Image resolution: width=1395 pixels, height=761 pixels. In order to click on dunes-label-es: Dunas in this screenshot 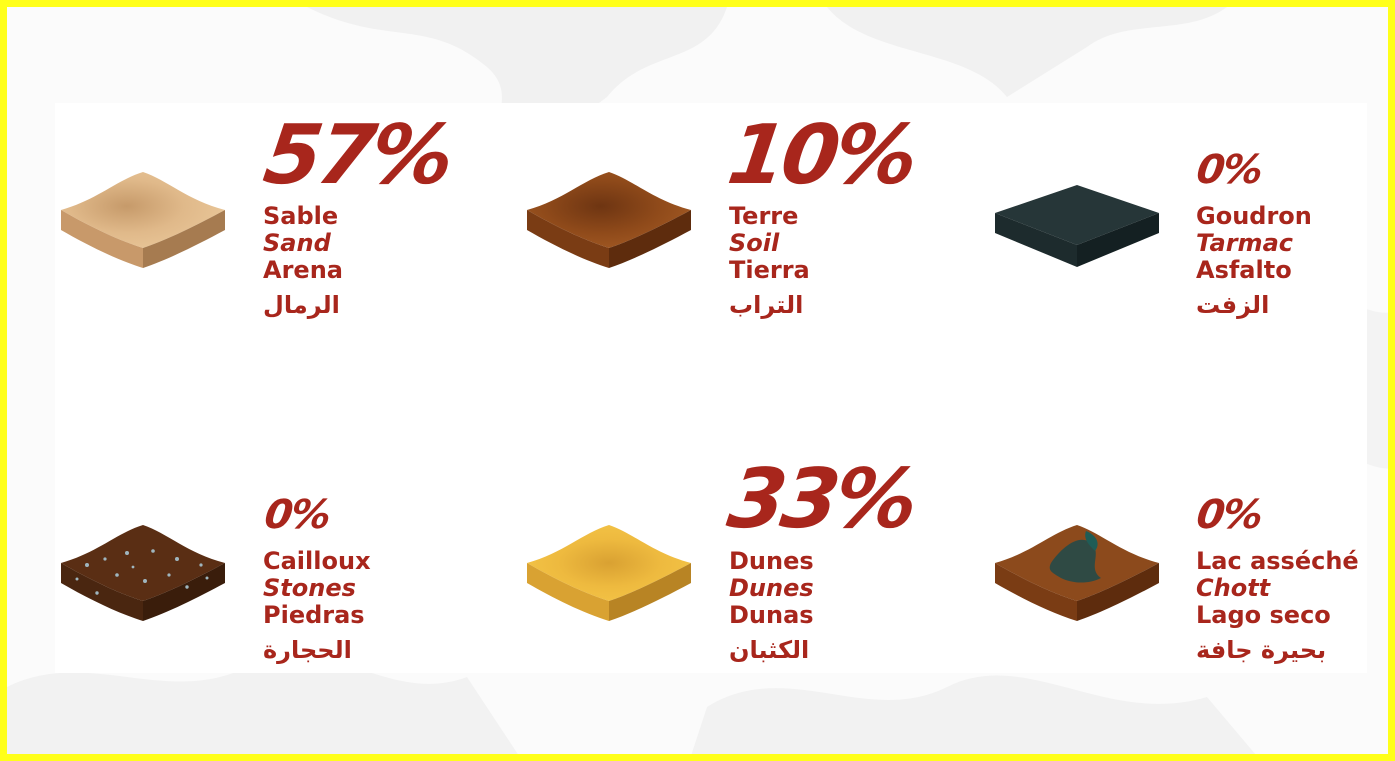, I will do `click(771, 615)`.